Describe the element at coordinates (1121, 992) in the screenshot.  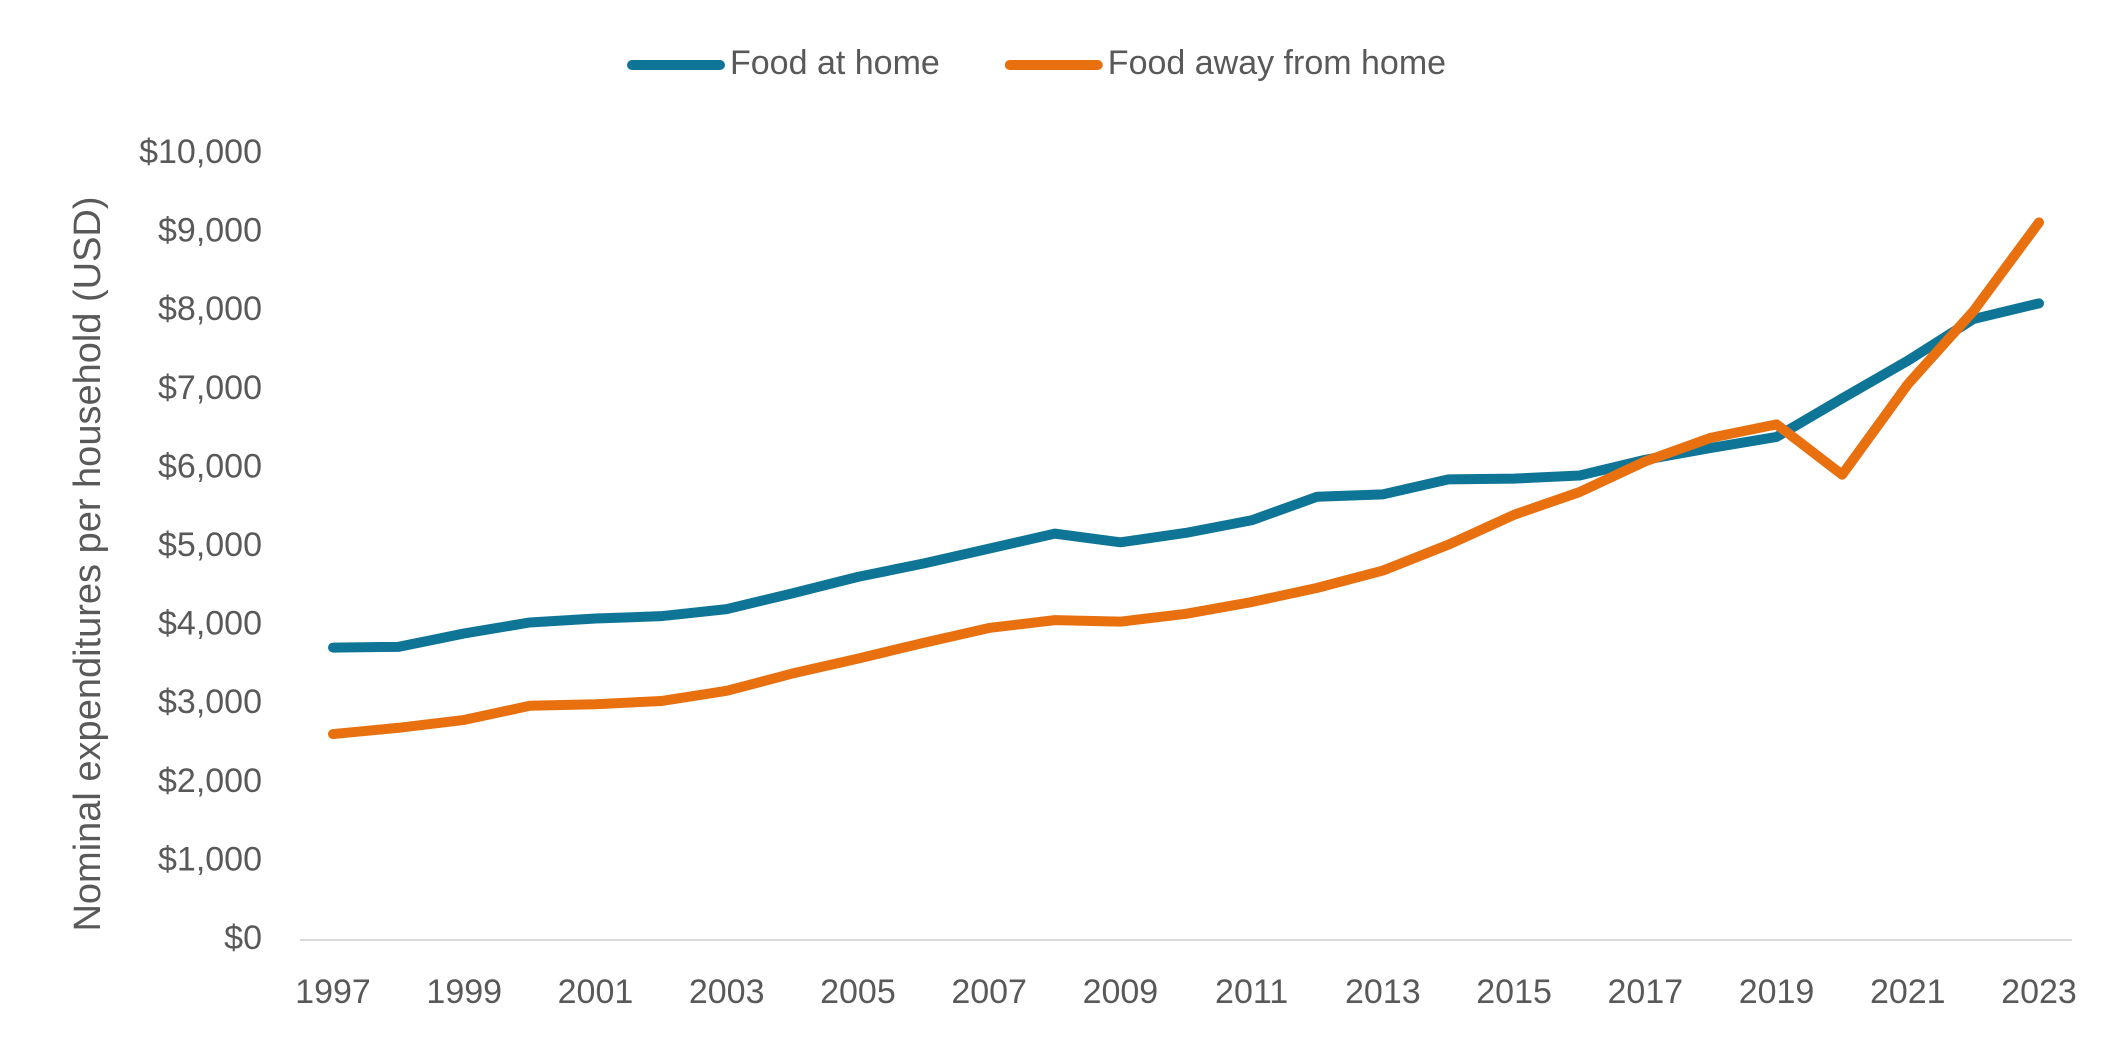
I see `x-tick-label: 2009` at that location.